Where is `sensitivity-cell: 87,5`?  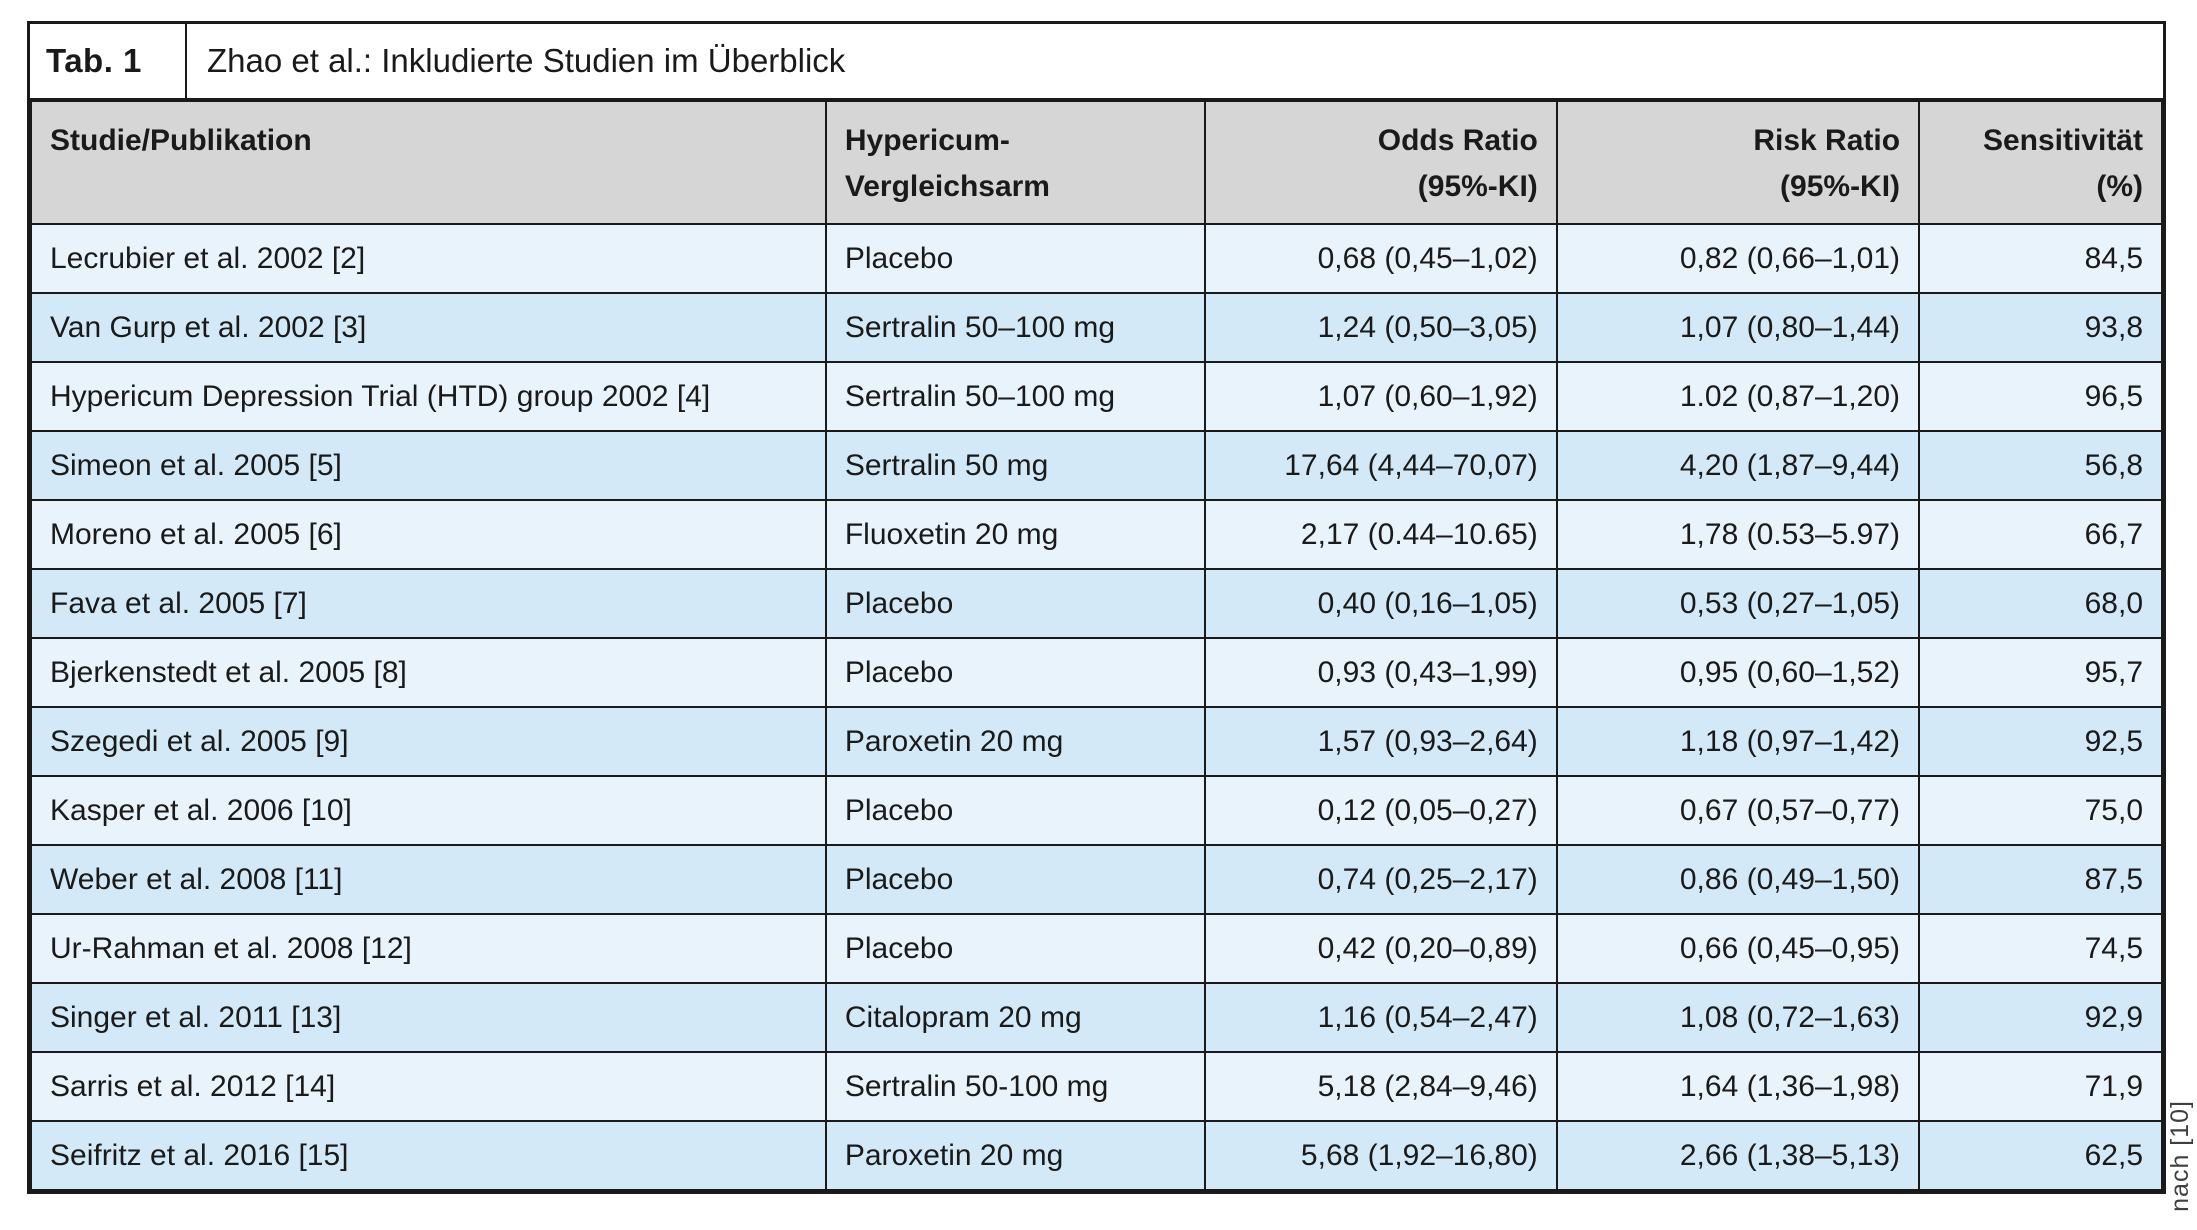
sensitivity-cell: 87,5 is located at coordinates (2040, 880).